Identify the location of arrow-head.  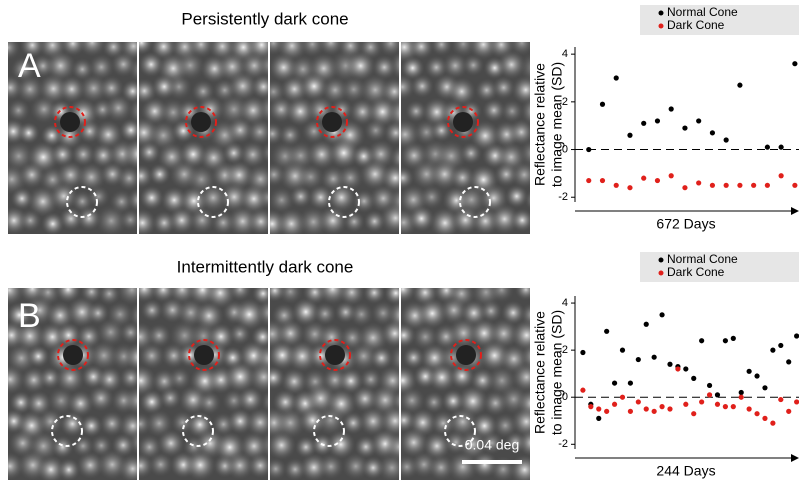
(795, 458).